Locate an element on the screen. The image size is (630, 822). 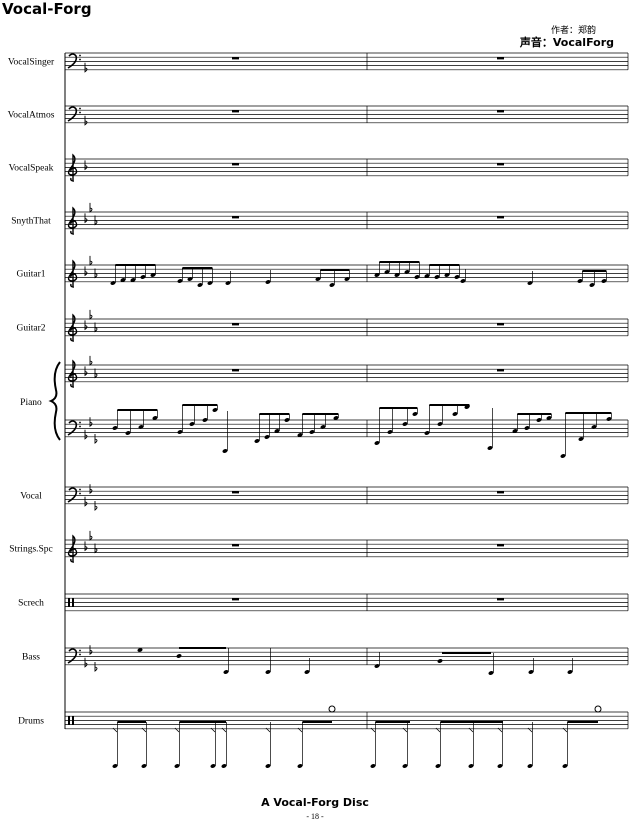
staff-label: Guitar1 is located at coordinates (30, 274).